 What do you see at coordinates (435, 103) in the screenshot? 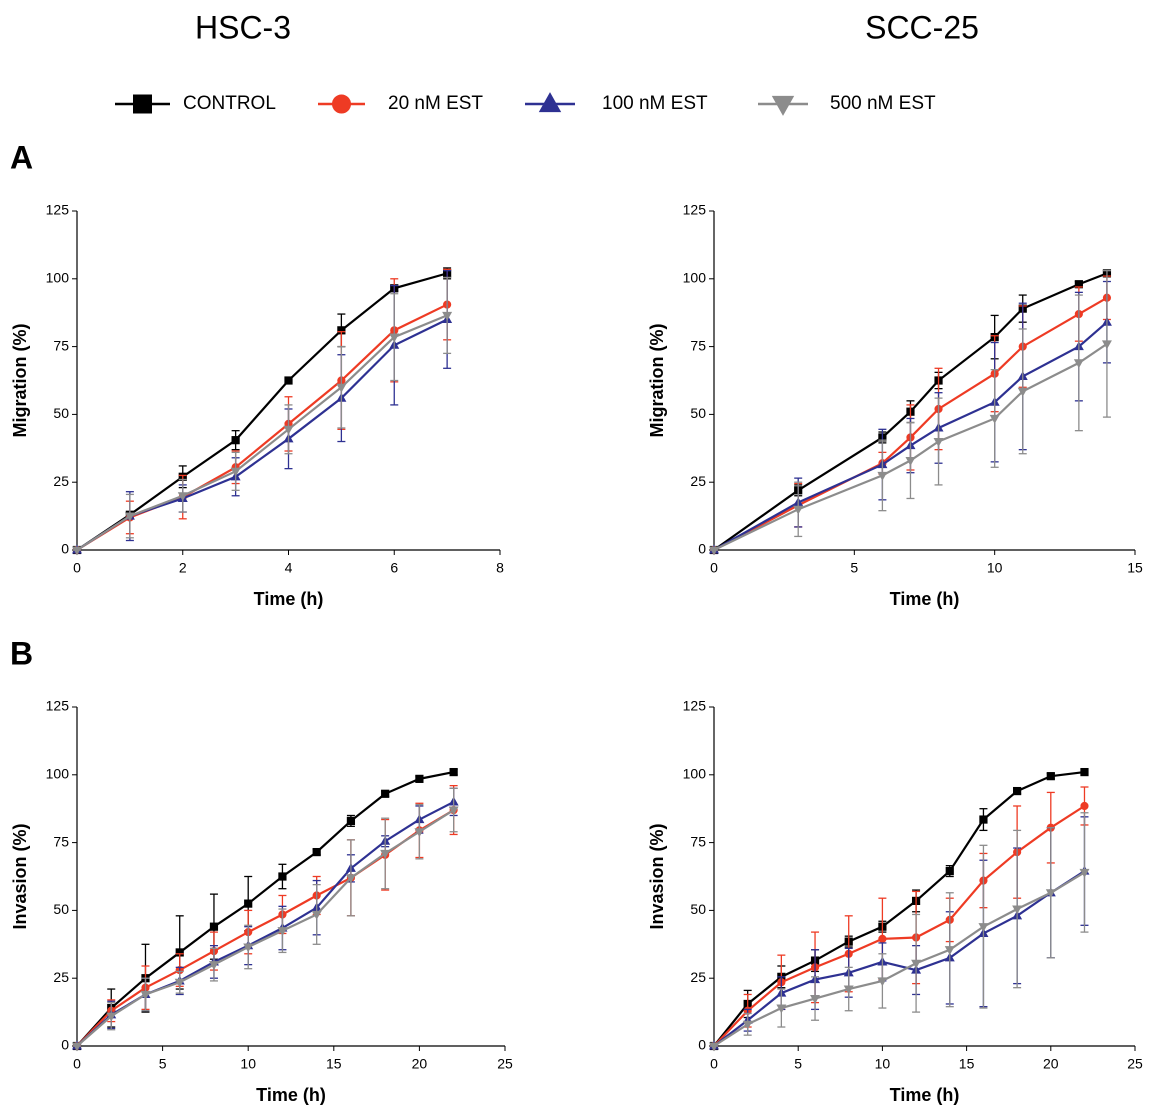
I see `legend-label: 20 nM EST` at bounding box center [435, 103].